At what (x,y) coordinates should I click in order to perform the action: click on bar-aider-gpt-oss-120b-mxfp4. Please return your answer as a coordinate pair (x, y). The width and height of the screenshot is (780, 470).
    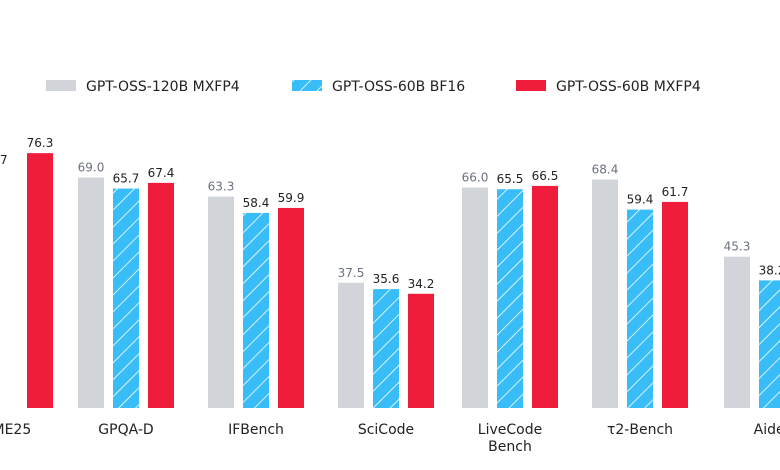
    Looking at the image, I should click on (737, 332).